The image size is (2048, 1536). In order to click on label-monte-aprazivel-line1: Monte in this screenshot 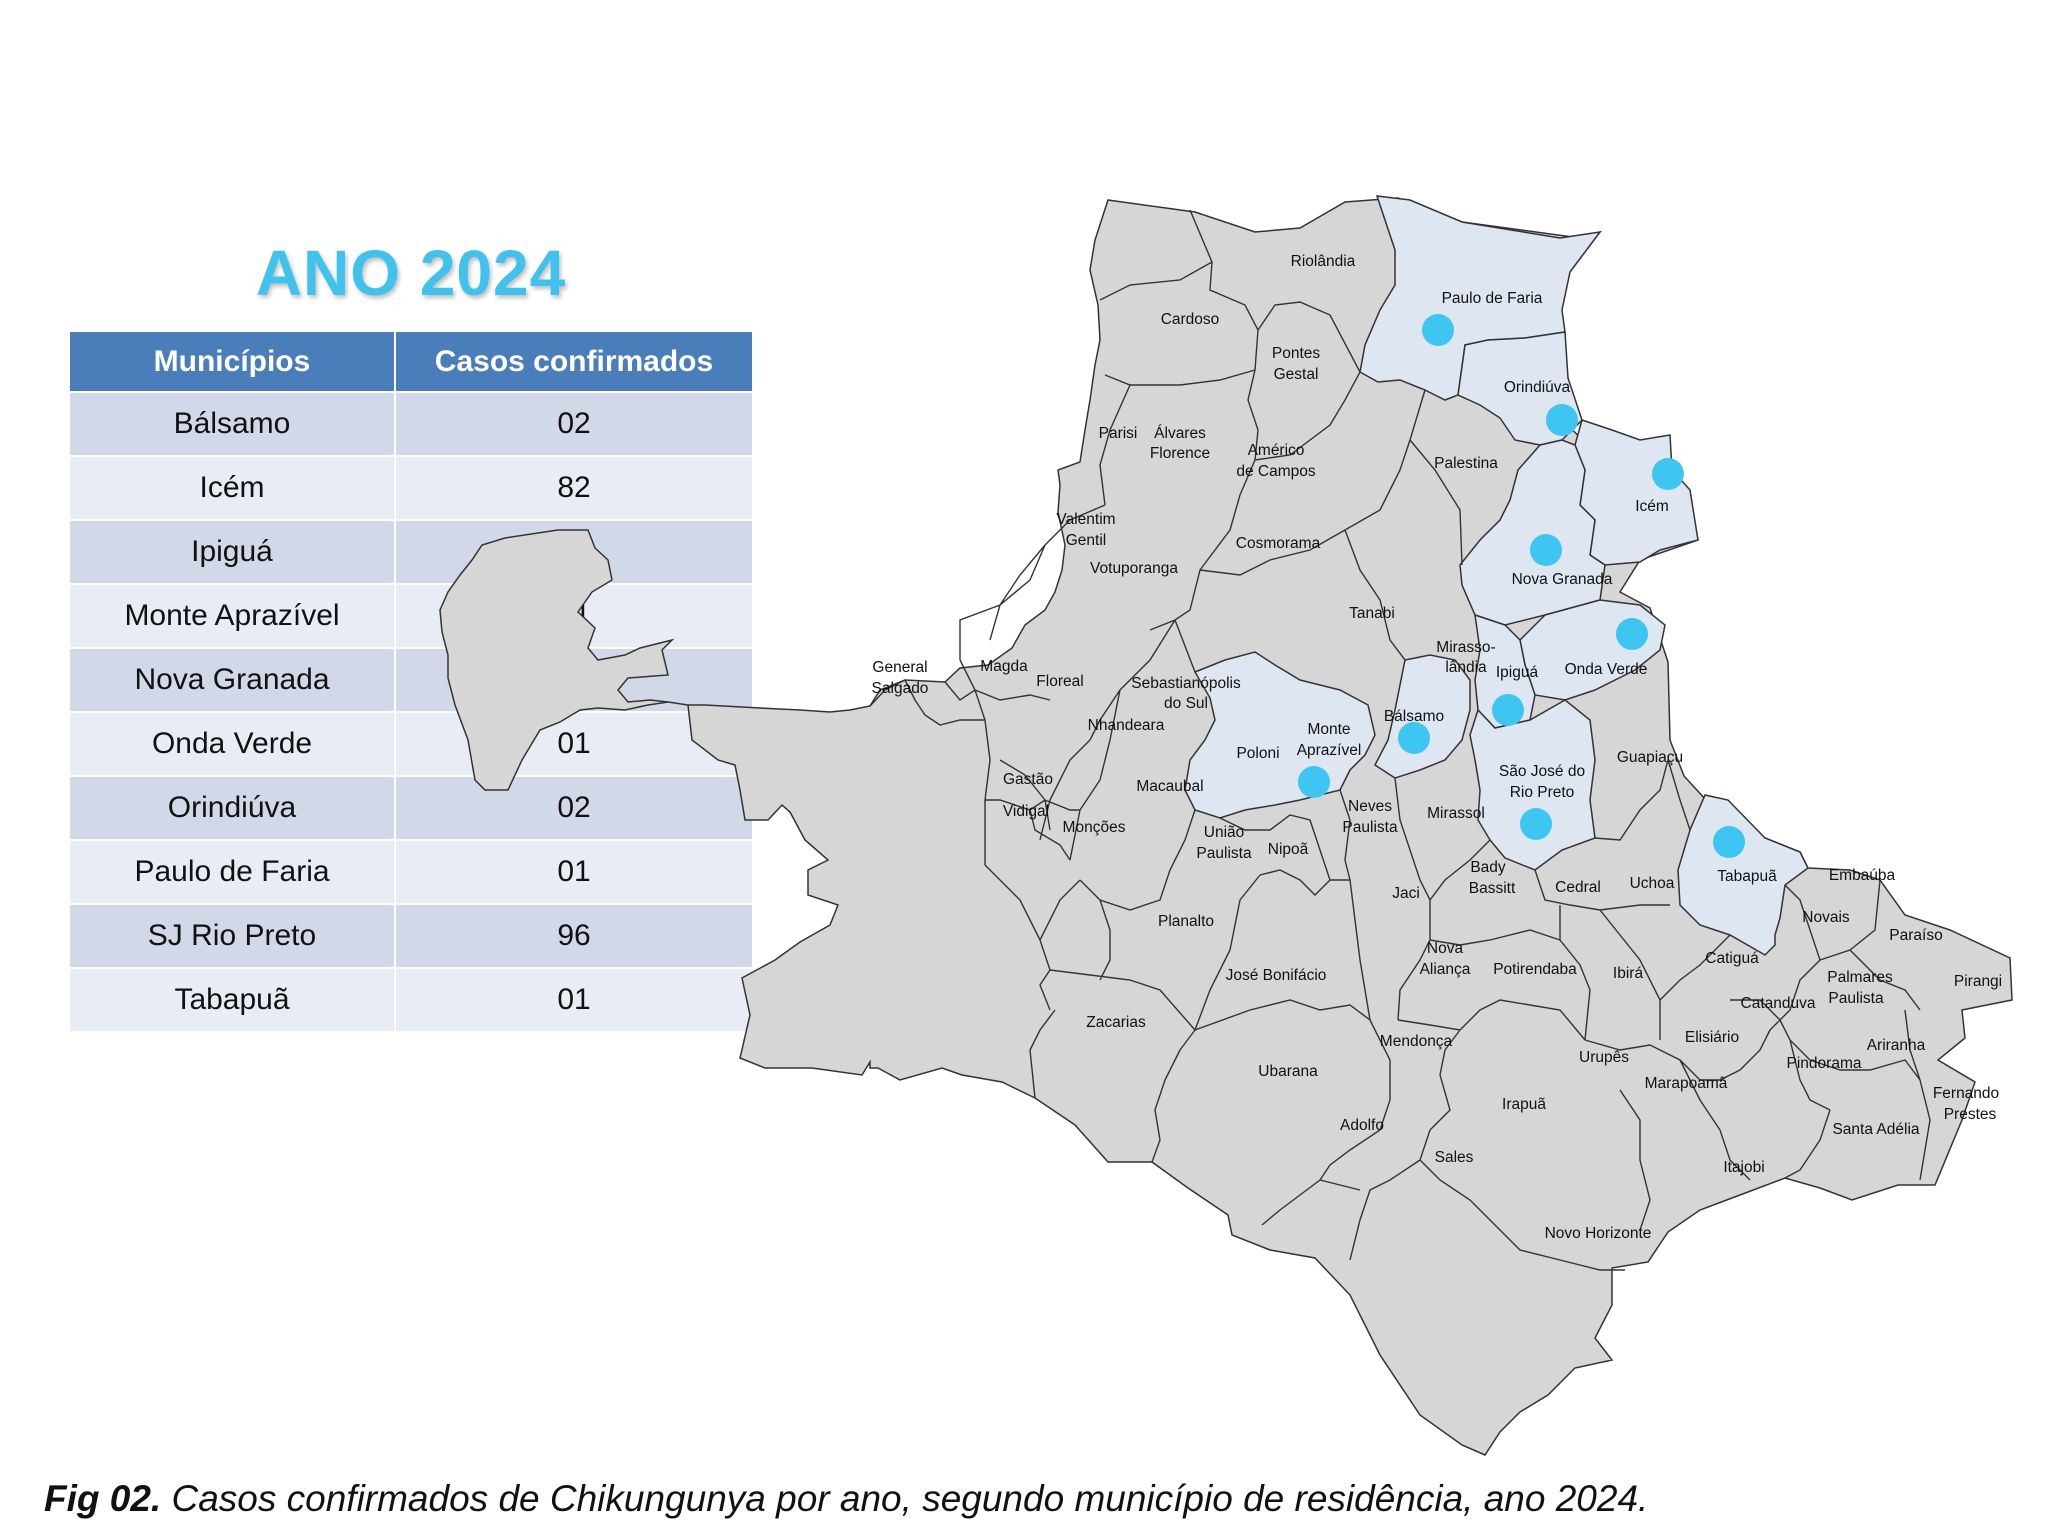, I will do `click(1328, 729)`.